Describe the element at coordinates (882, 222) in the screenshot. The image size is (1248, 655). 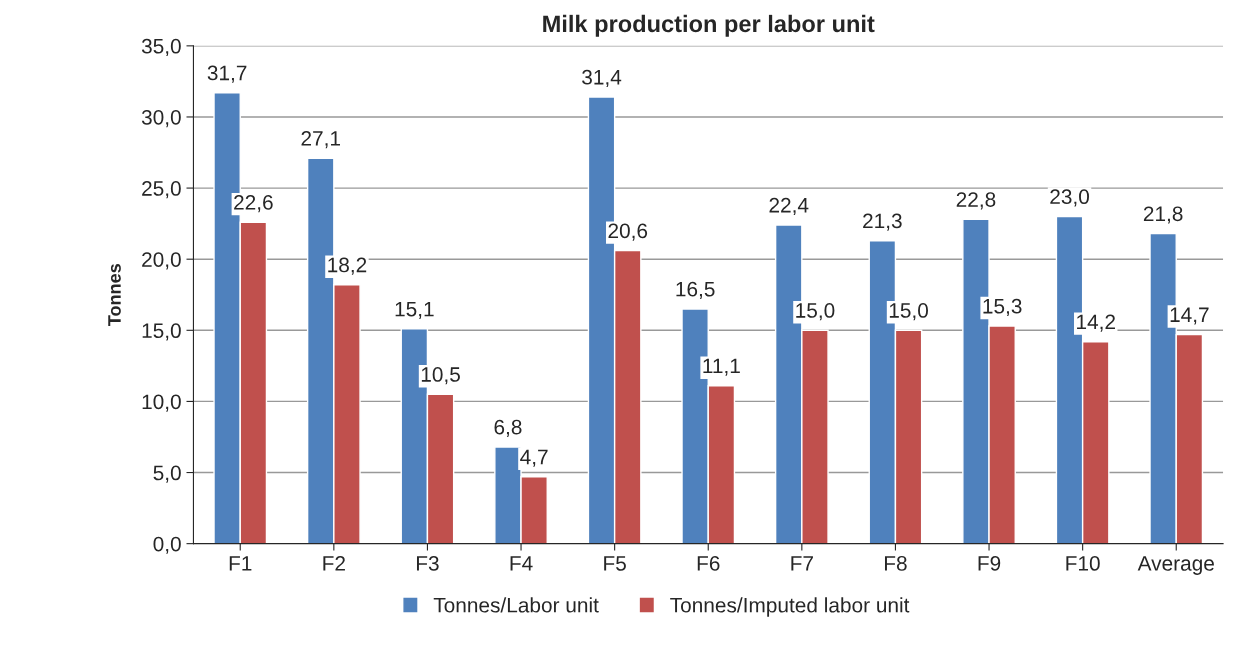
I see `data-label: 21,3` at that location.